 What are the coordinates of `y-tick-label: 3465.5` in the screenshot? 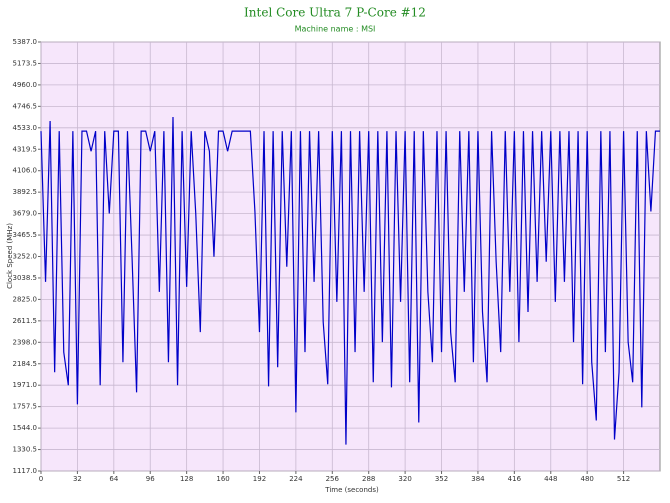 It's located at (25, 235).